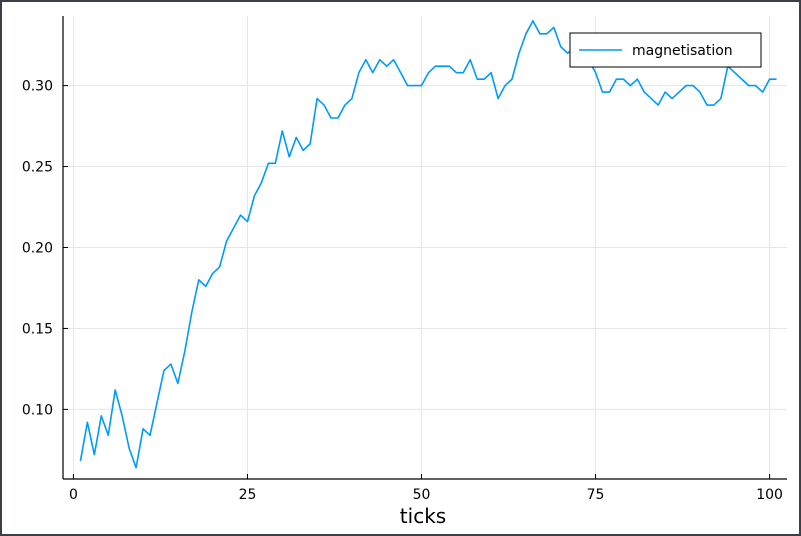 This screenshot has height=536, width=801. Describe the element at coordinates (37, 87) in the screenshot. I see `y-tick-label: 0.30` at that location.